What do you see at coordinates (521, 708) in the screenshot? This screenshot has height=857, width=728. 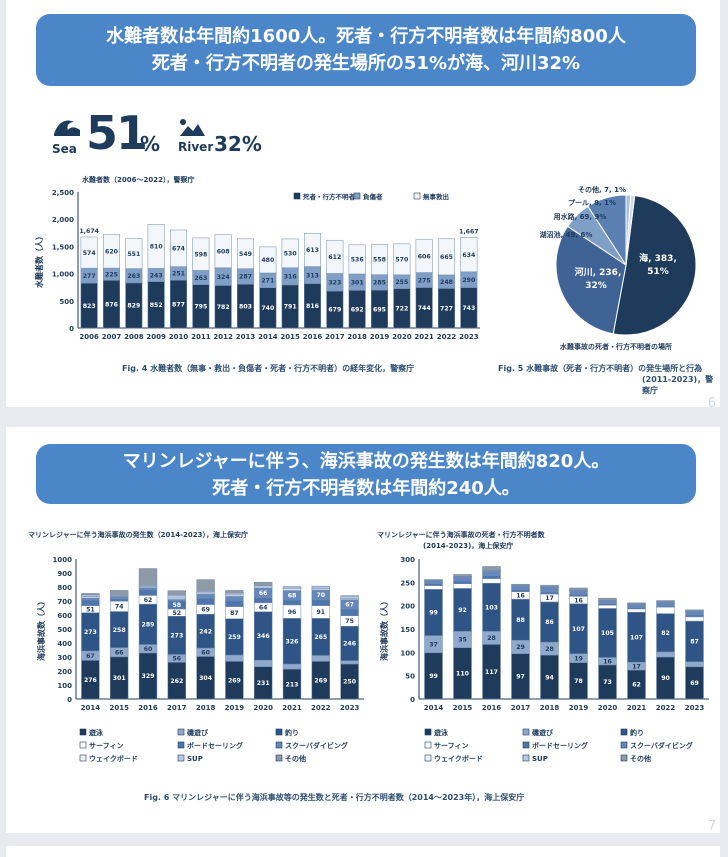 I see `x-tick-label: 2017` at bounding box center [521, 708].